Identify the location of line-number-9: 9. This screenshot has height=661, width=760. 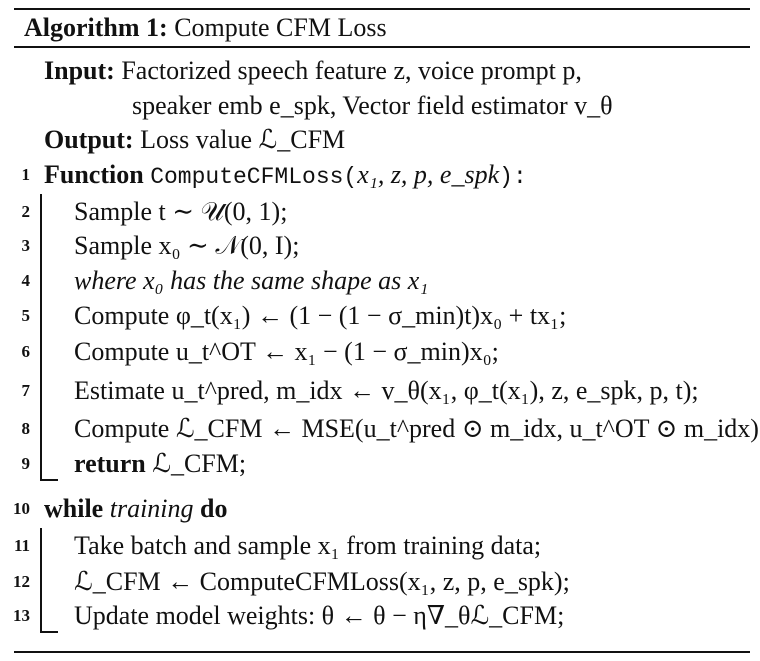
(26, 463).